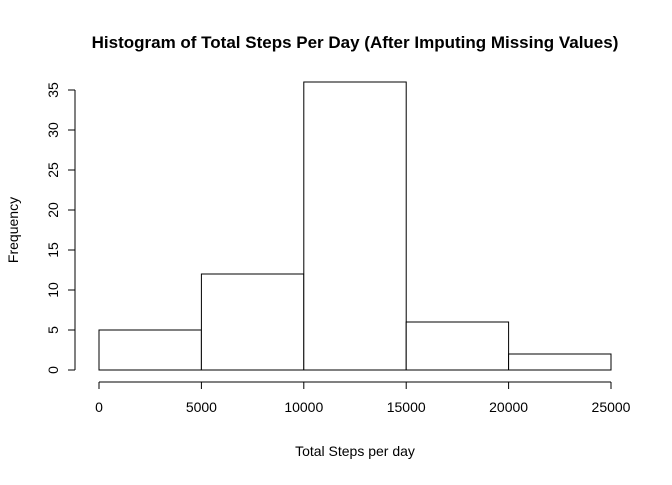  What do you see at coordinates (53, 290) in the screenshot?
I see `y-tick-label: 10` at bounding box center [53, 290].